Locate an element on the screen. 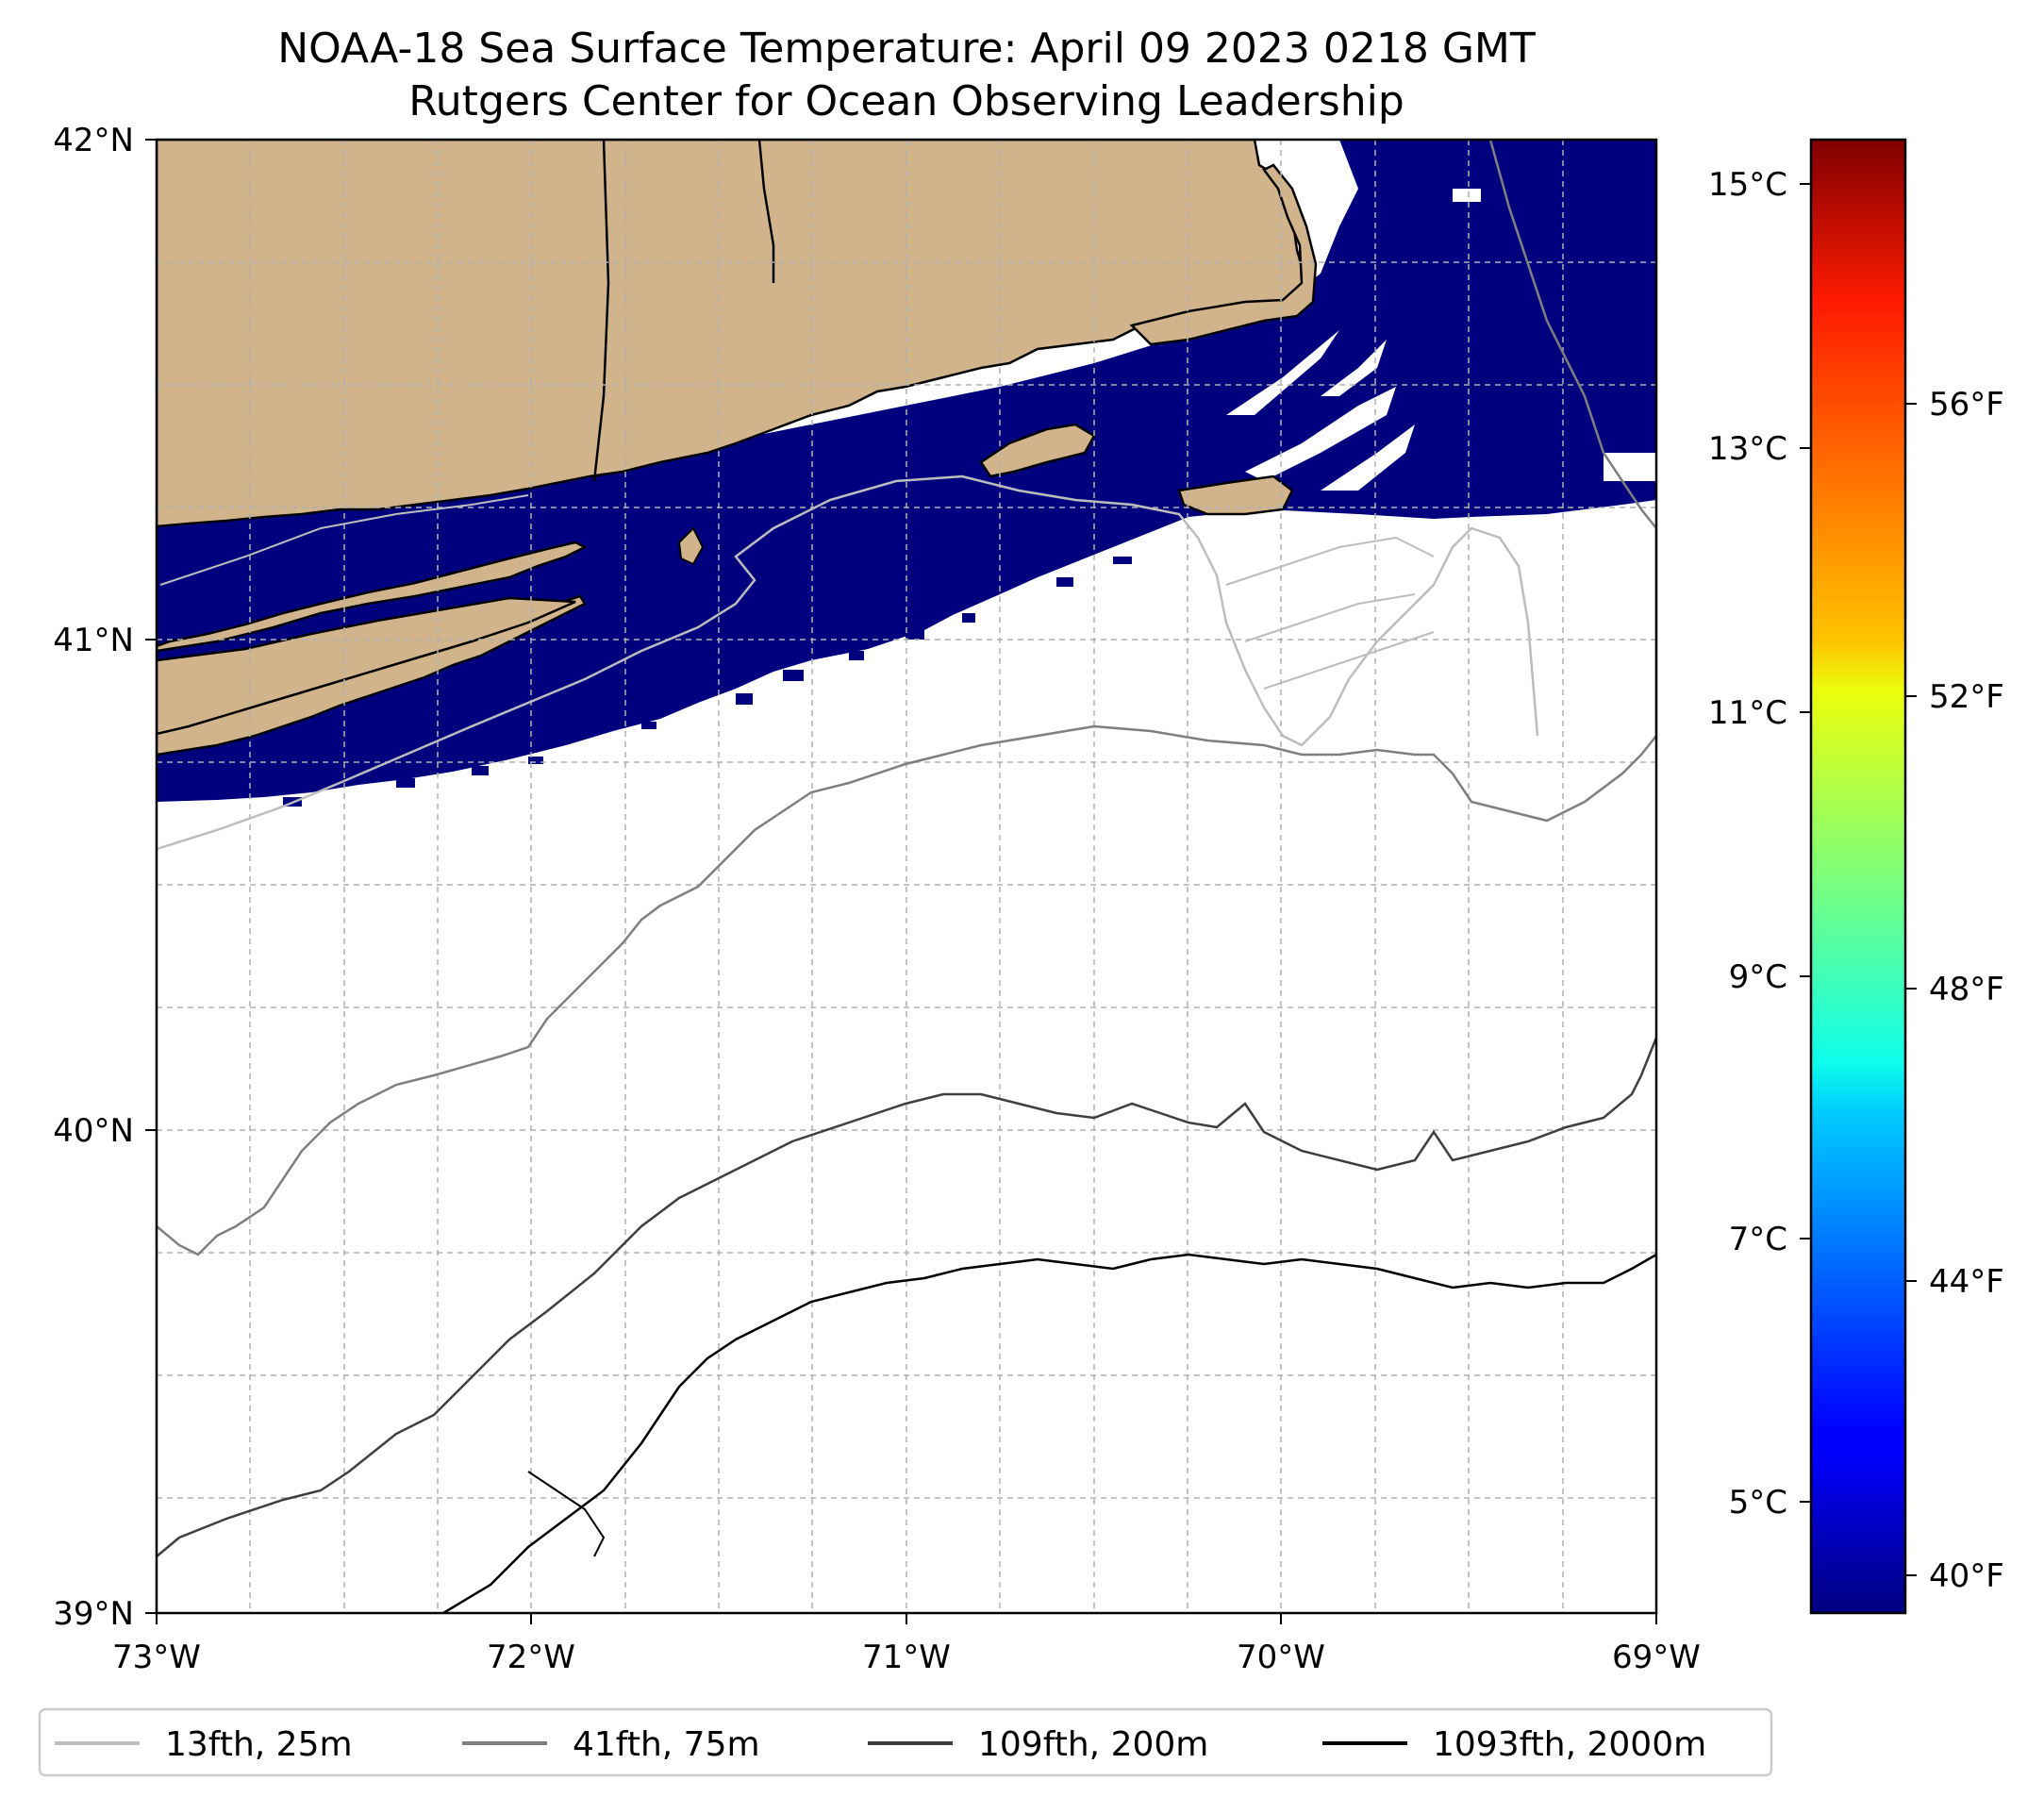  land-cape-cod is located at coordinates (1223, 254).